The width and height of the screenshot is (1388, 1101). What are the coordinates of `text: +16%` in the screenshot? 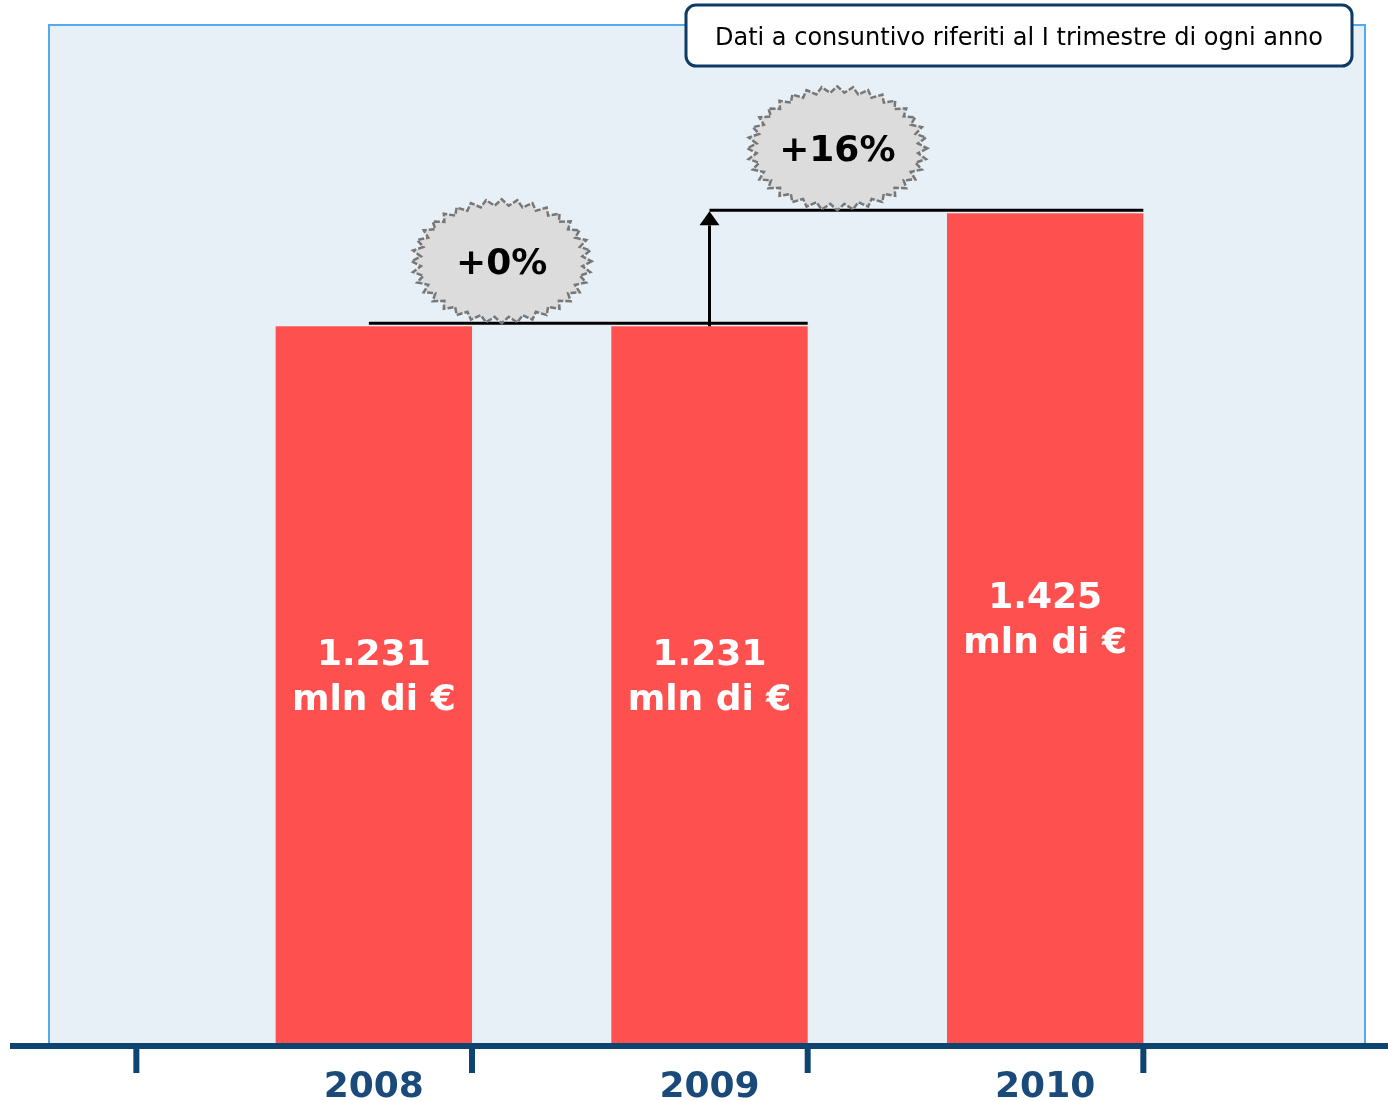 It's located at (837, 149).